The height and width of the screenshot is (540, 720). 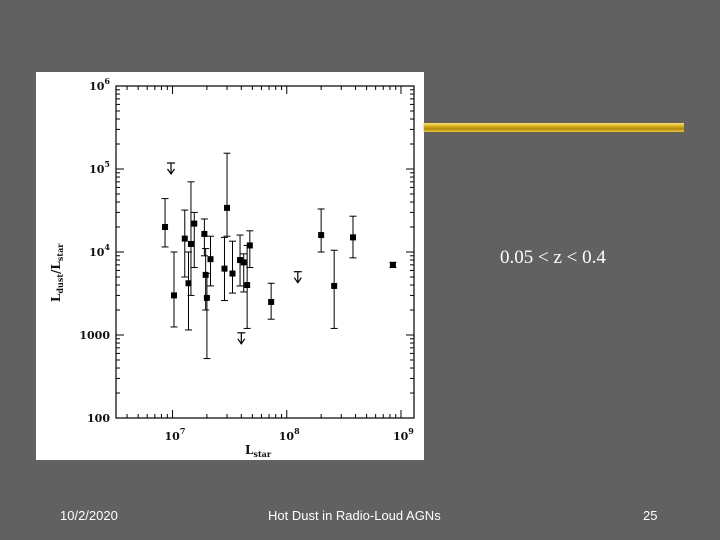 What do you see at coordinates (354, 515) in the screenshot?
I see `footer-title: Hot Dust in Radio-Loud AGNs` at bounding box center [354, 515].